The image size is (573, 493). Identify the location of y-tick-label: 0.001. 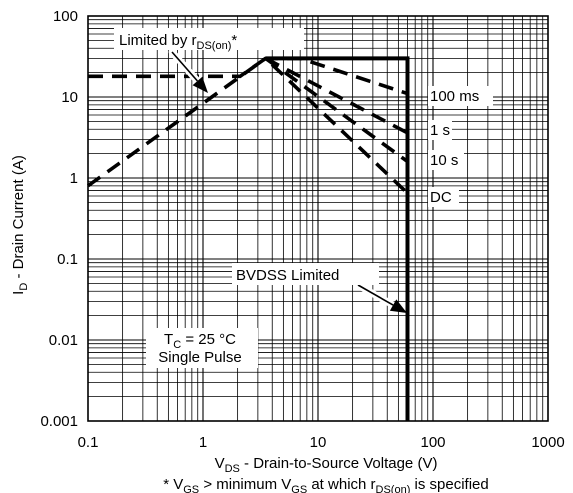
(59, 421).